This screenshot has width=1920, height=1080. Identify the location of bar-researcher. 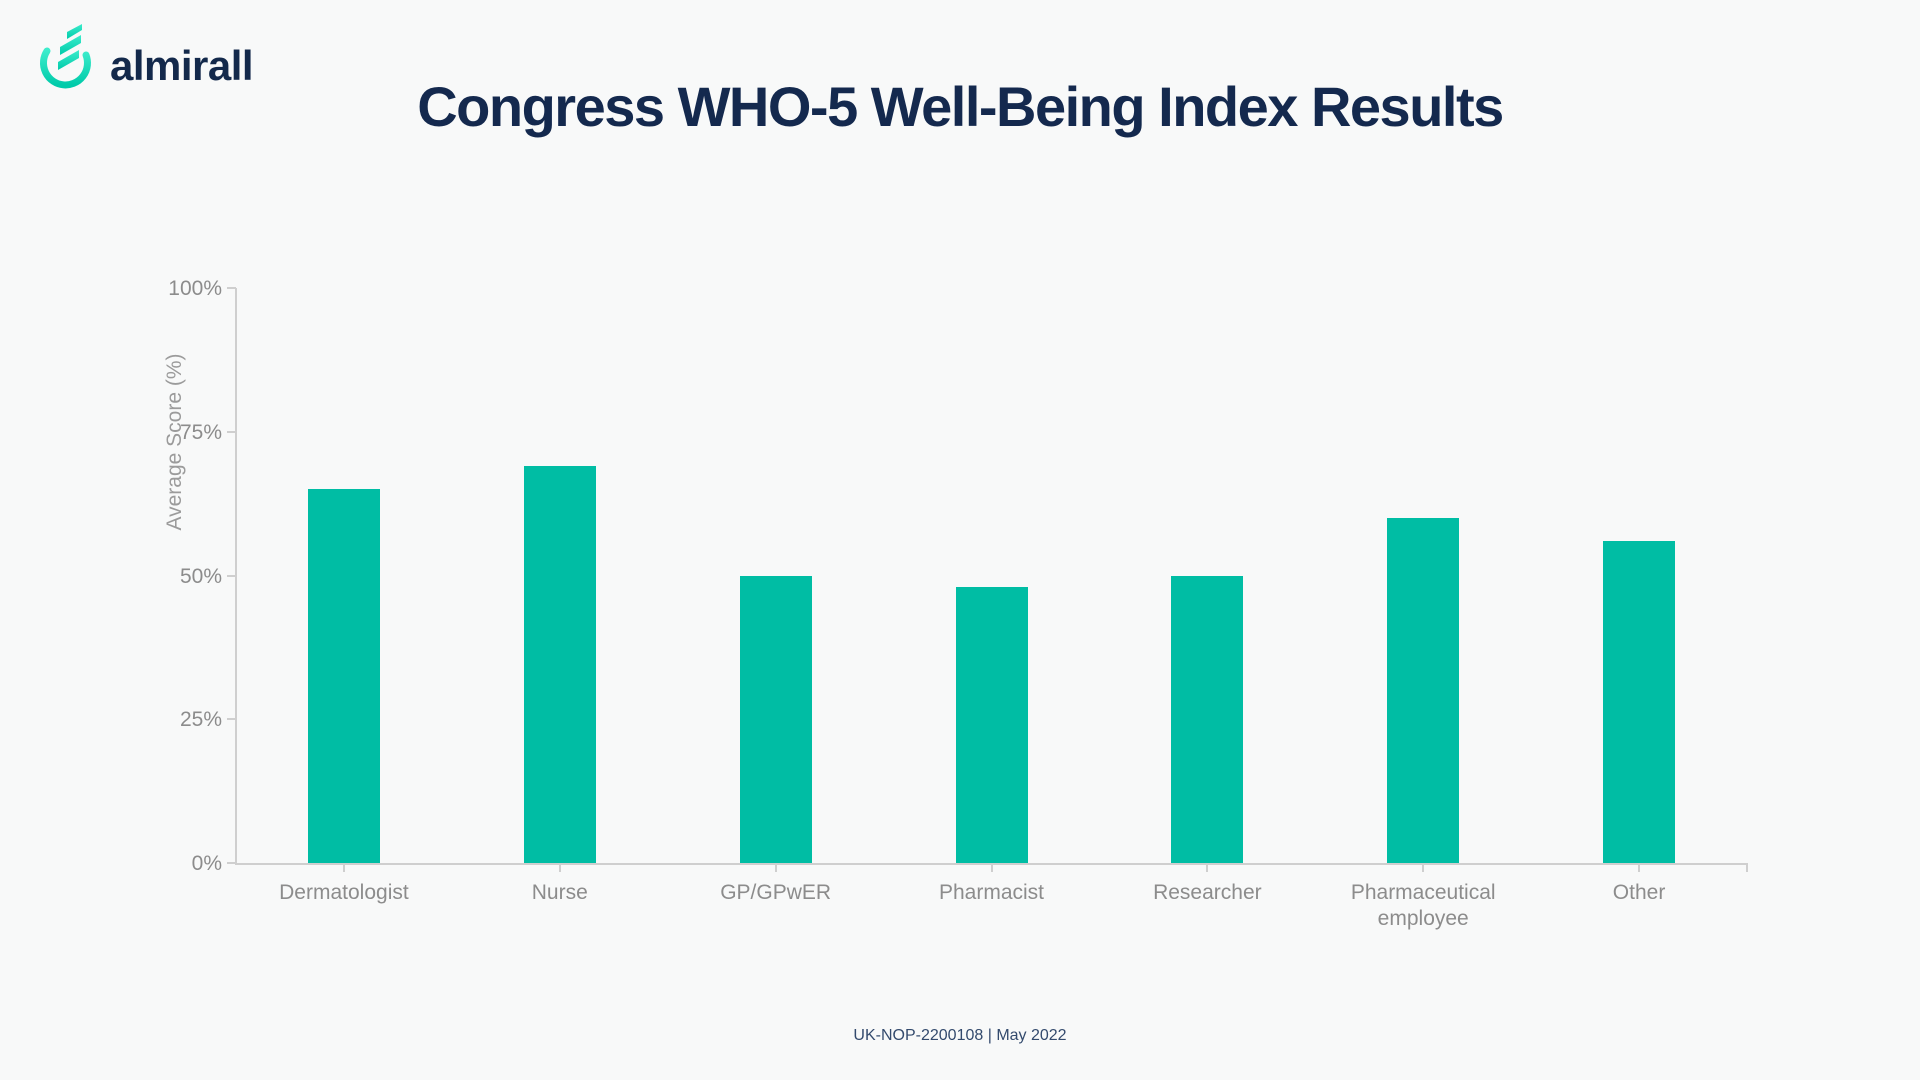
(1207, 719).